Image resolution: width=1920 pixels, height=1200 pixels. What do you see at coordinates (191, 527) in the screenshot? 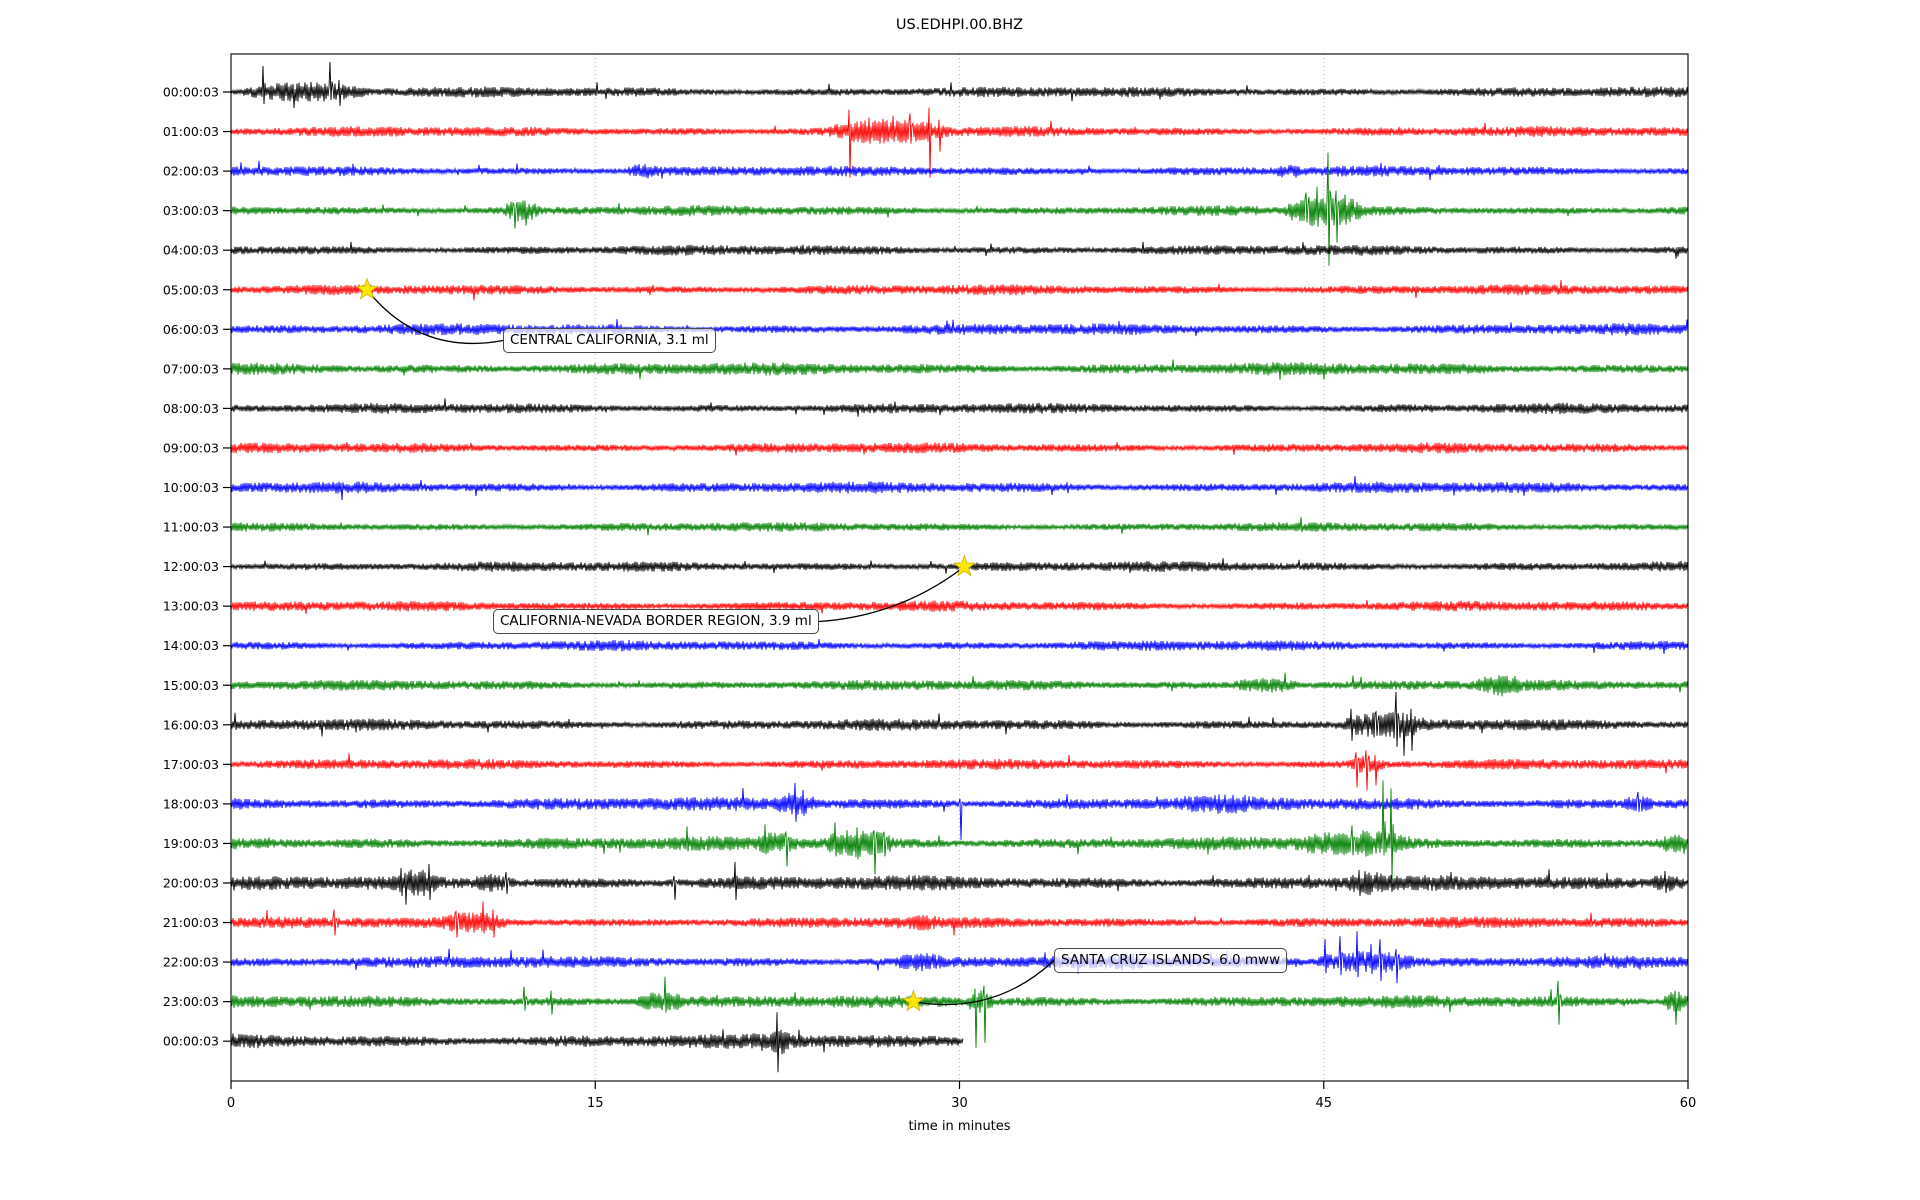
I see `row-label-11: 11:00:03` at bounding box center [191, 527].